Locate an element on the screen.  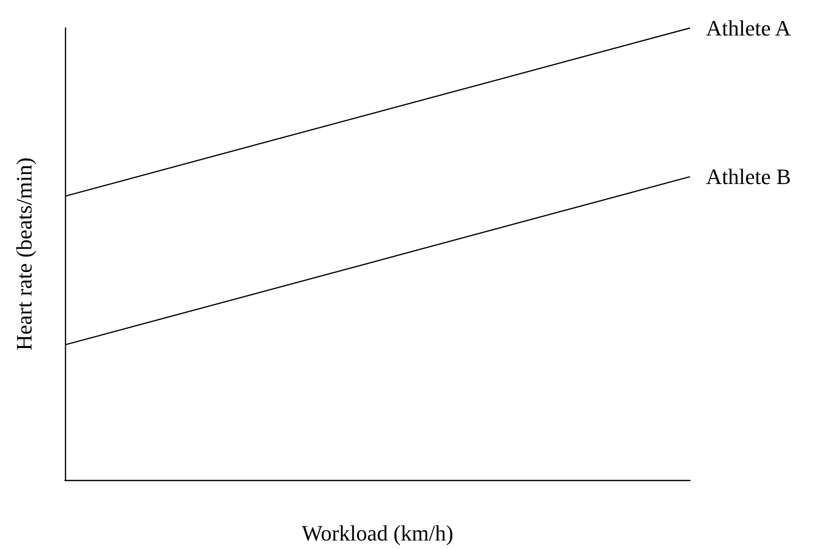
y-axis-title: Heart rate (beats/min) is located at coordinates (24, 254).